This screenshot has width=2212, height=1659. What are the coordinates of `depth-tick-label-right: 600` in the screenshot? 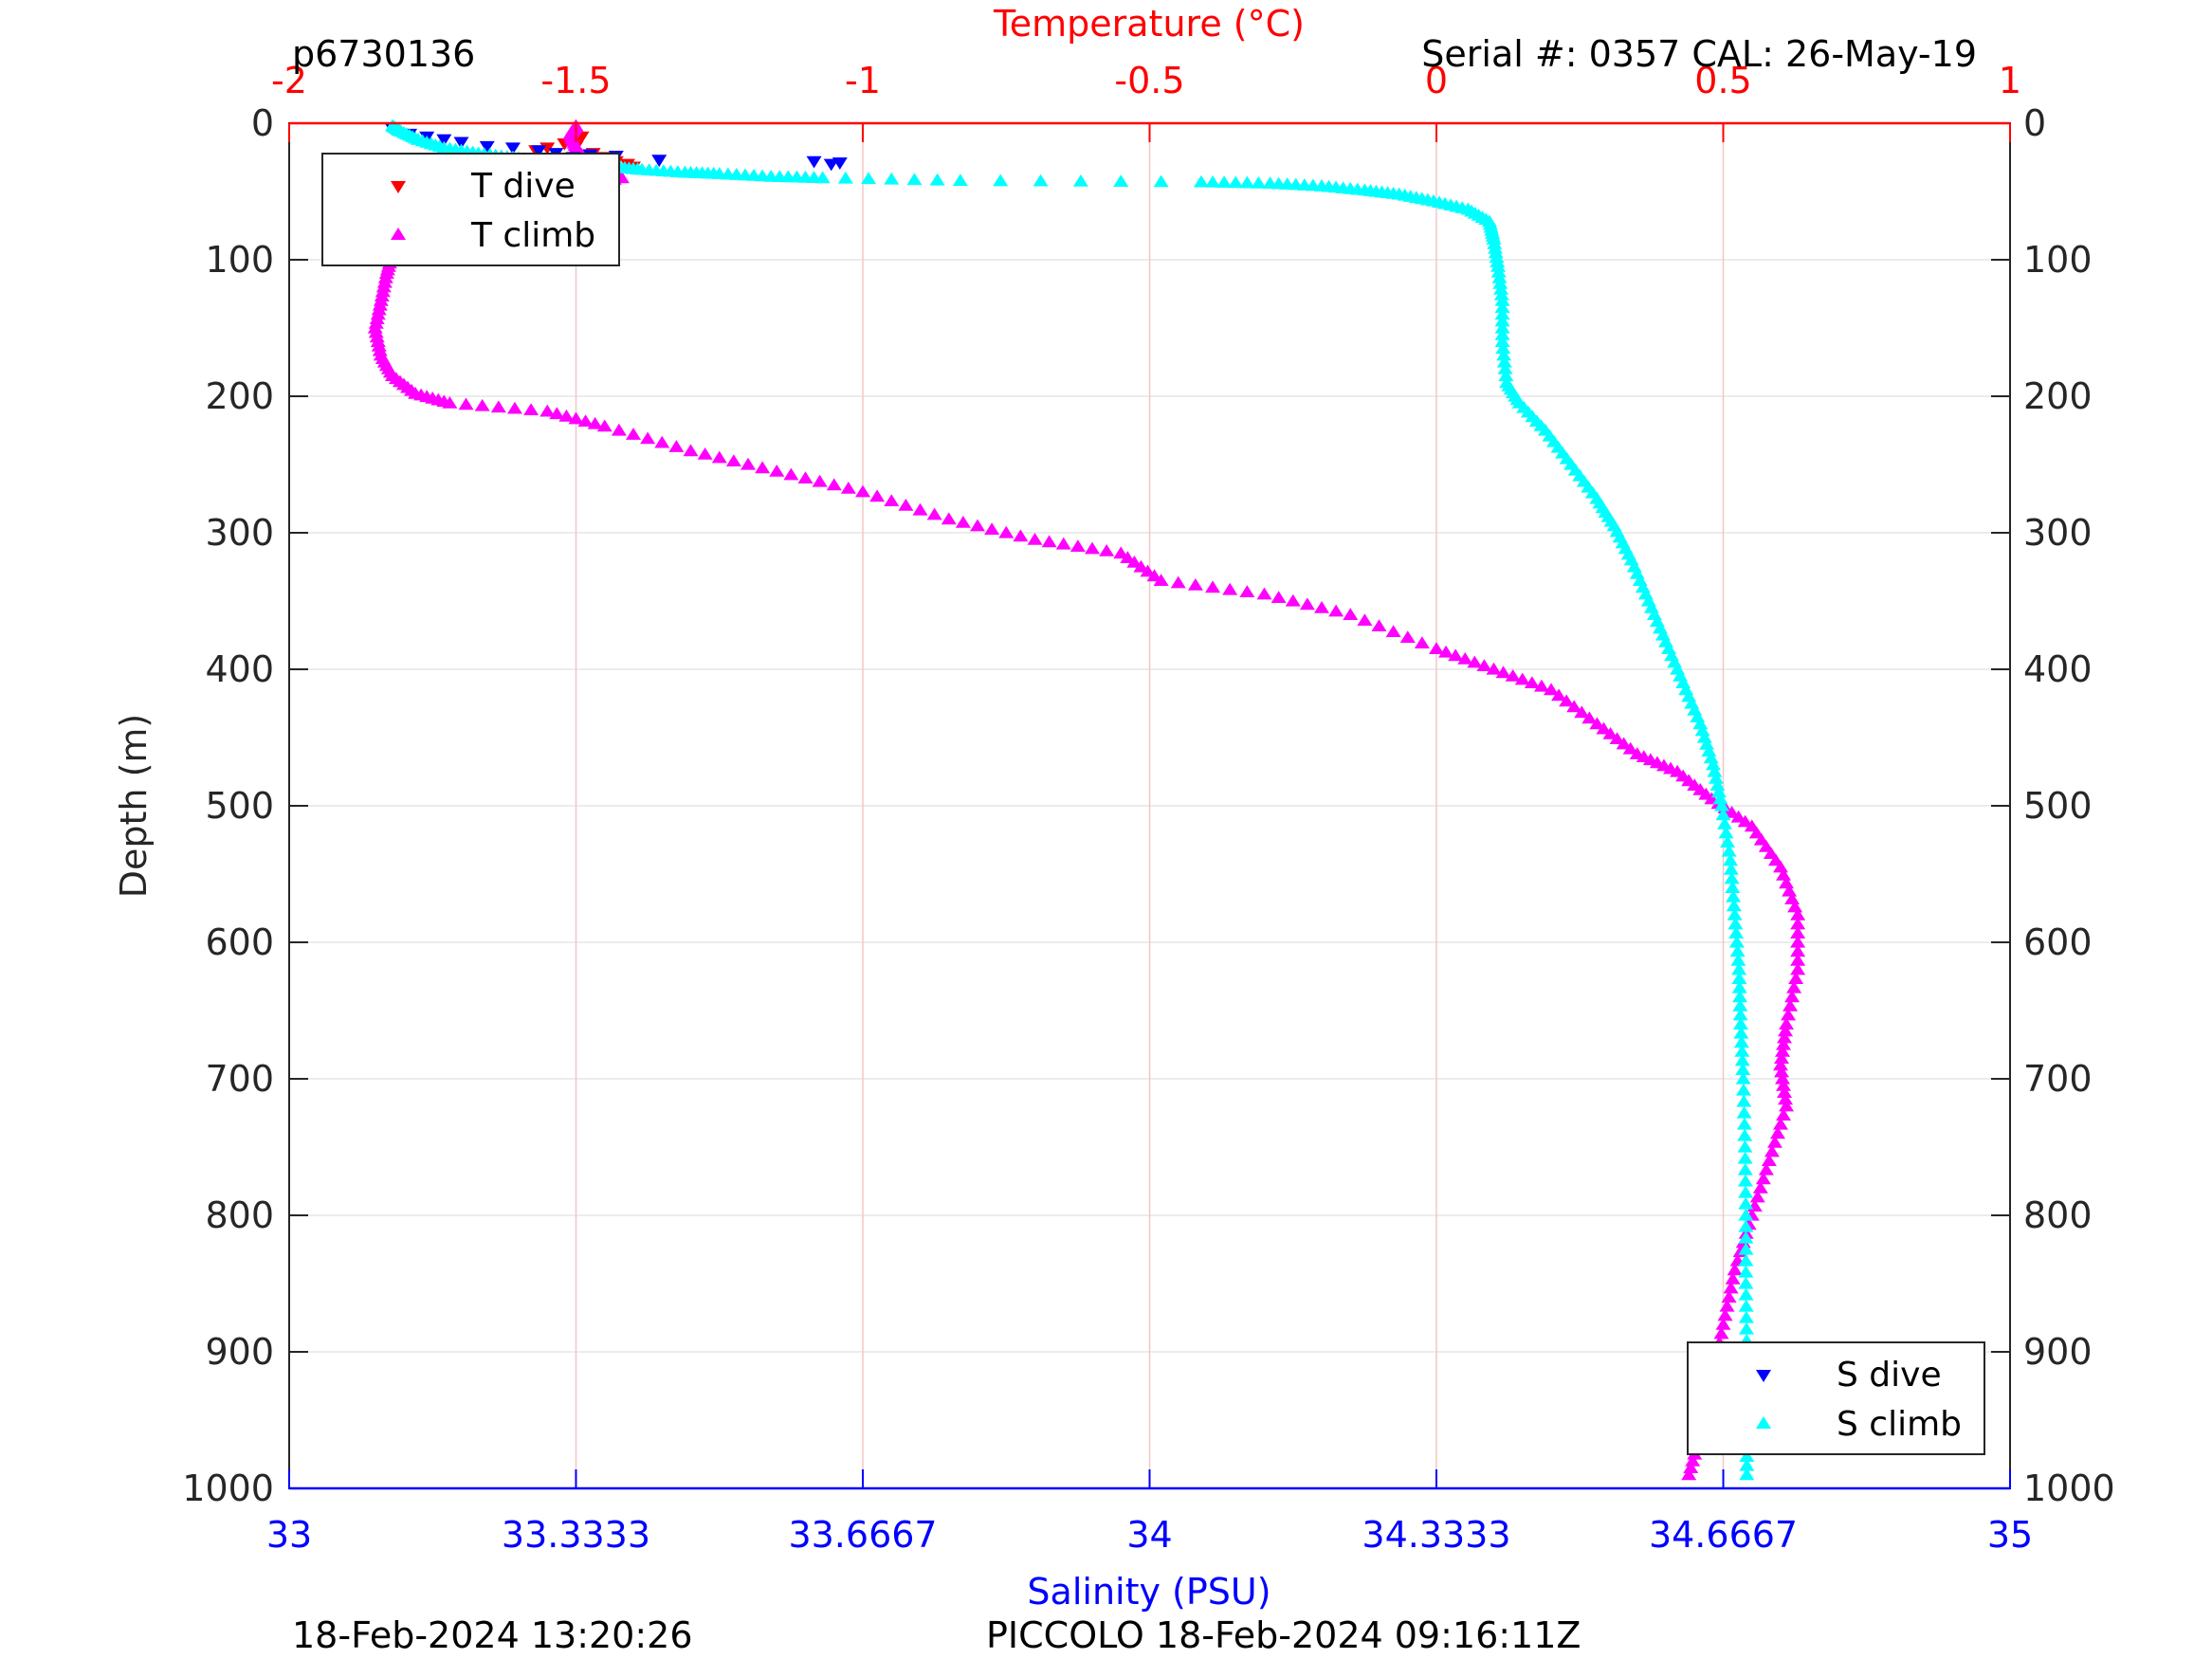 It's located at (2058, 942).